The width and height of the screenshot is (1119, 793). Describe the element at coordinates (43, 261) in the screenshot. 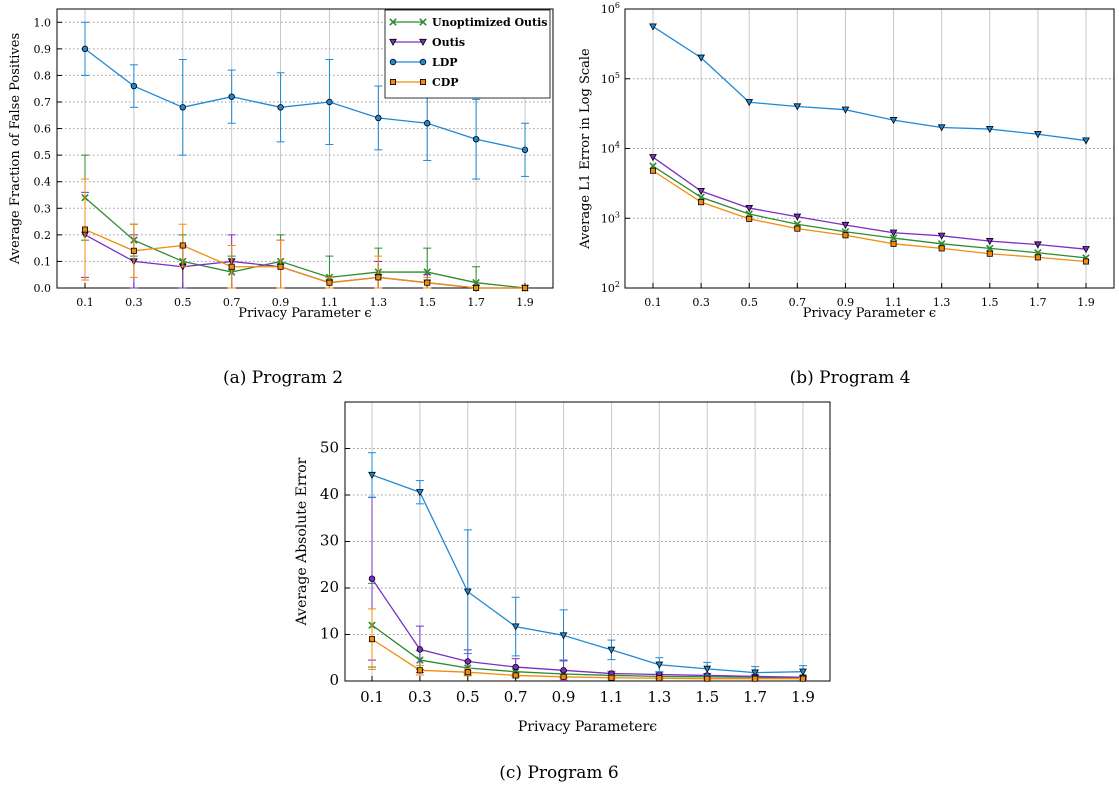

I see `y-tick-label: 0.1` at that location.